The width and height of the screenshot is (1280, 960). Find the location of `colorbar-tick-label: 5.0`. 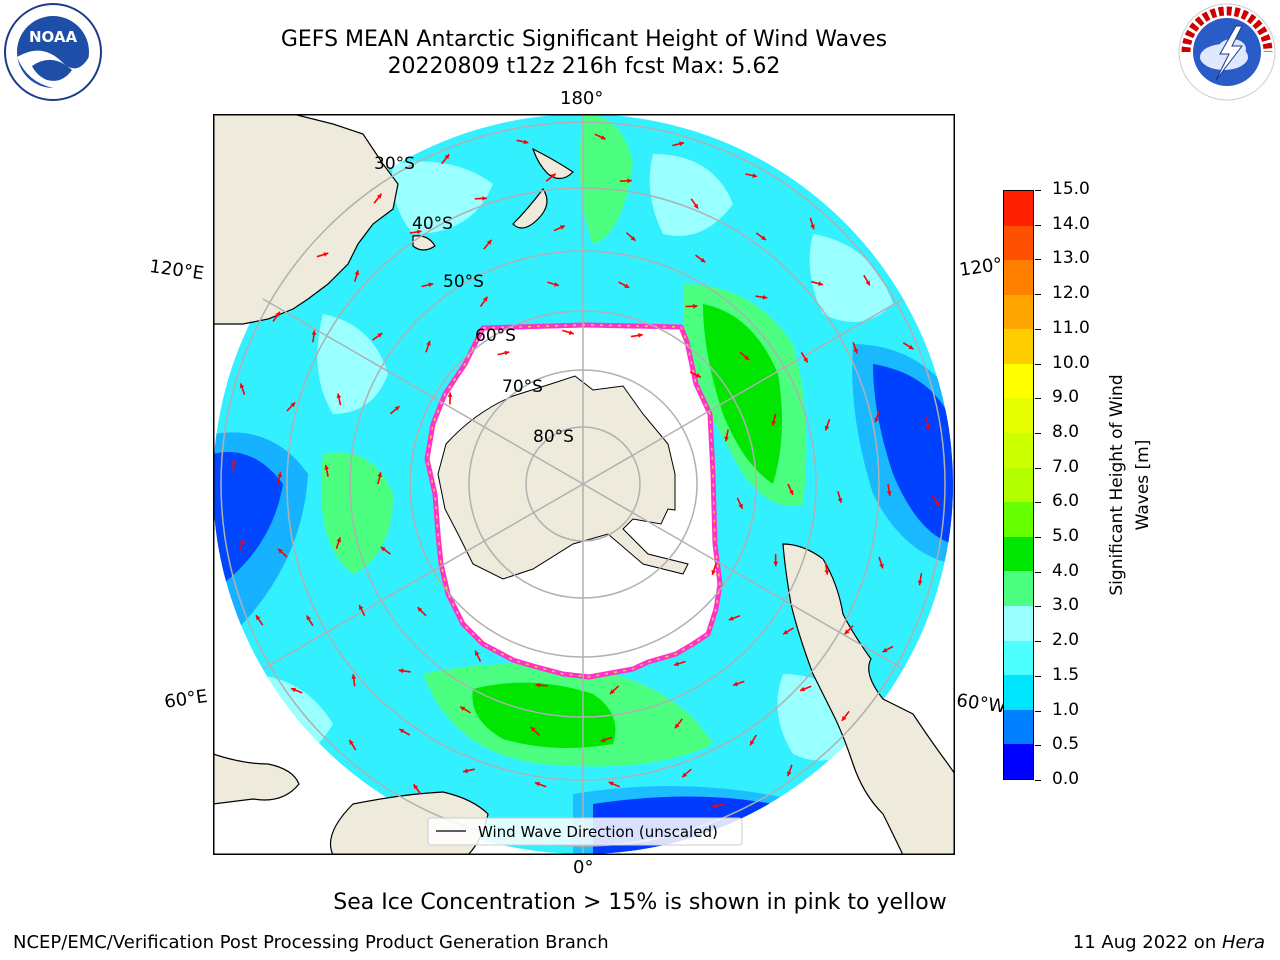

colorbar-tick-label: 5.0 is located at coordinates (1066, 536).